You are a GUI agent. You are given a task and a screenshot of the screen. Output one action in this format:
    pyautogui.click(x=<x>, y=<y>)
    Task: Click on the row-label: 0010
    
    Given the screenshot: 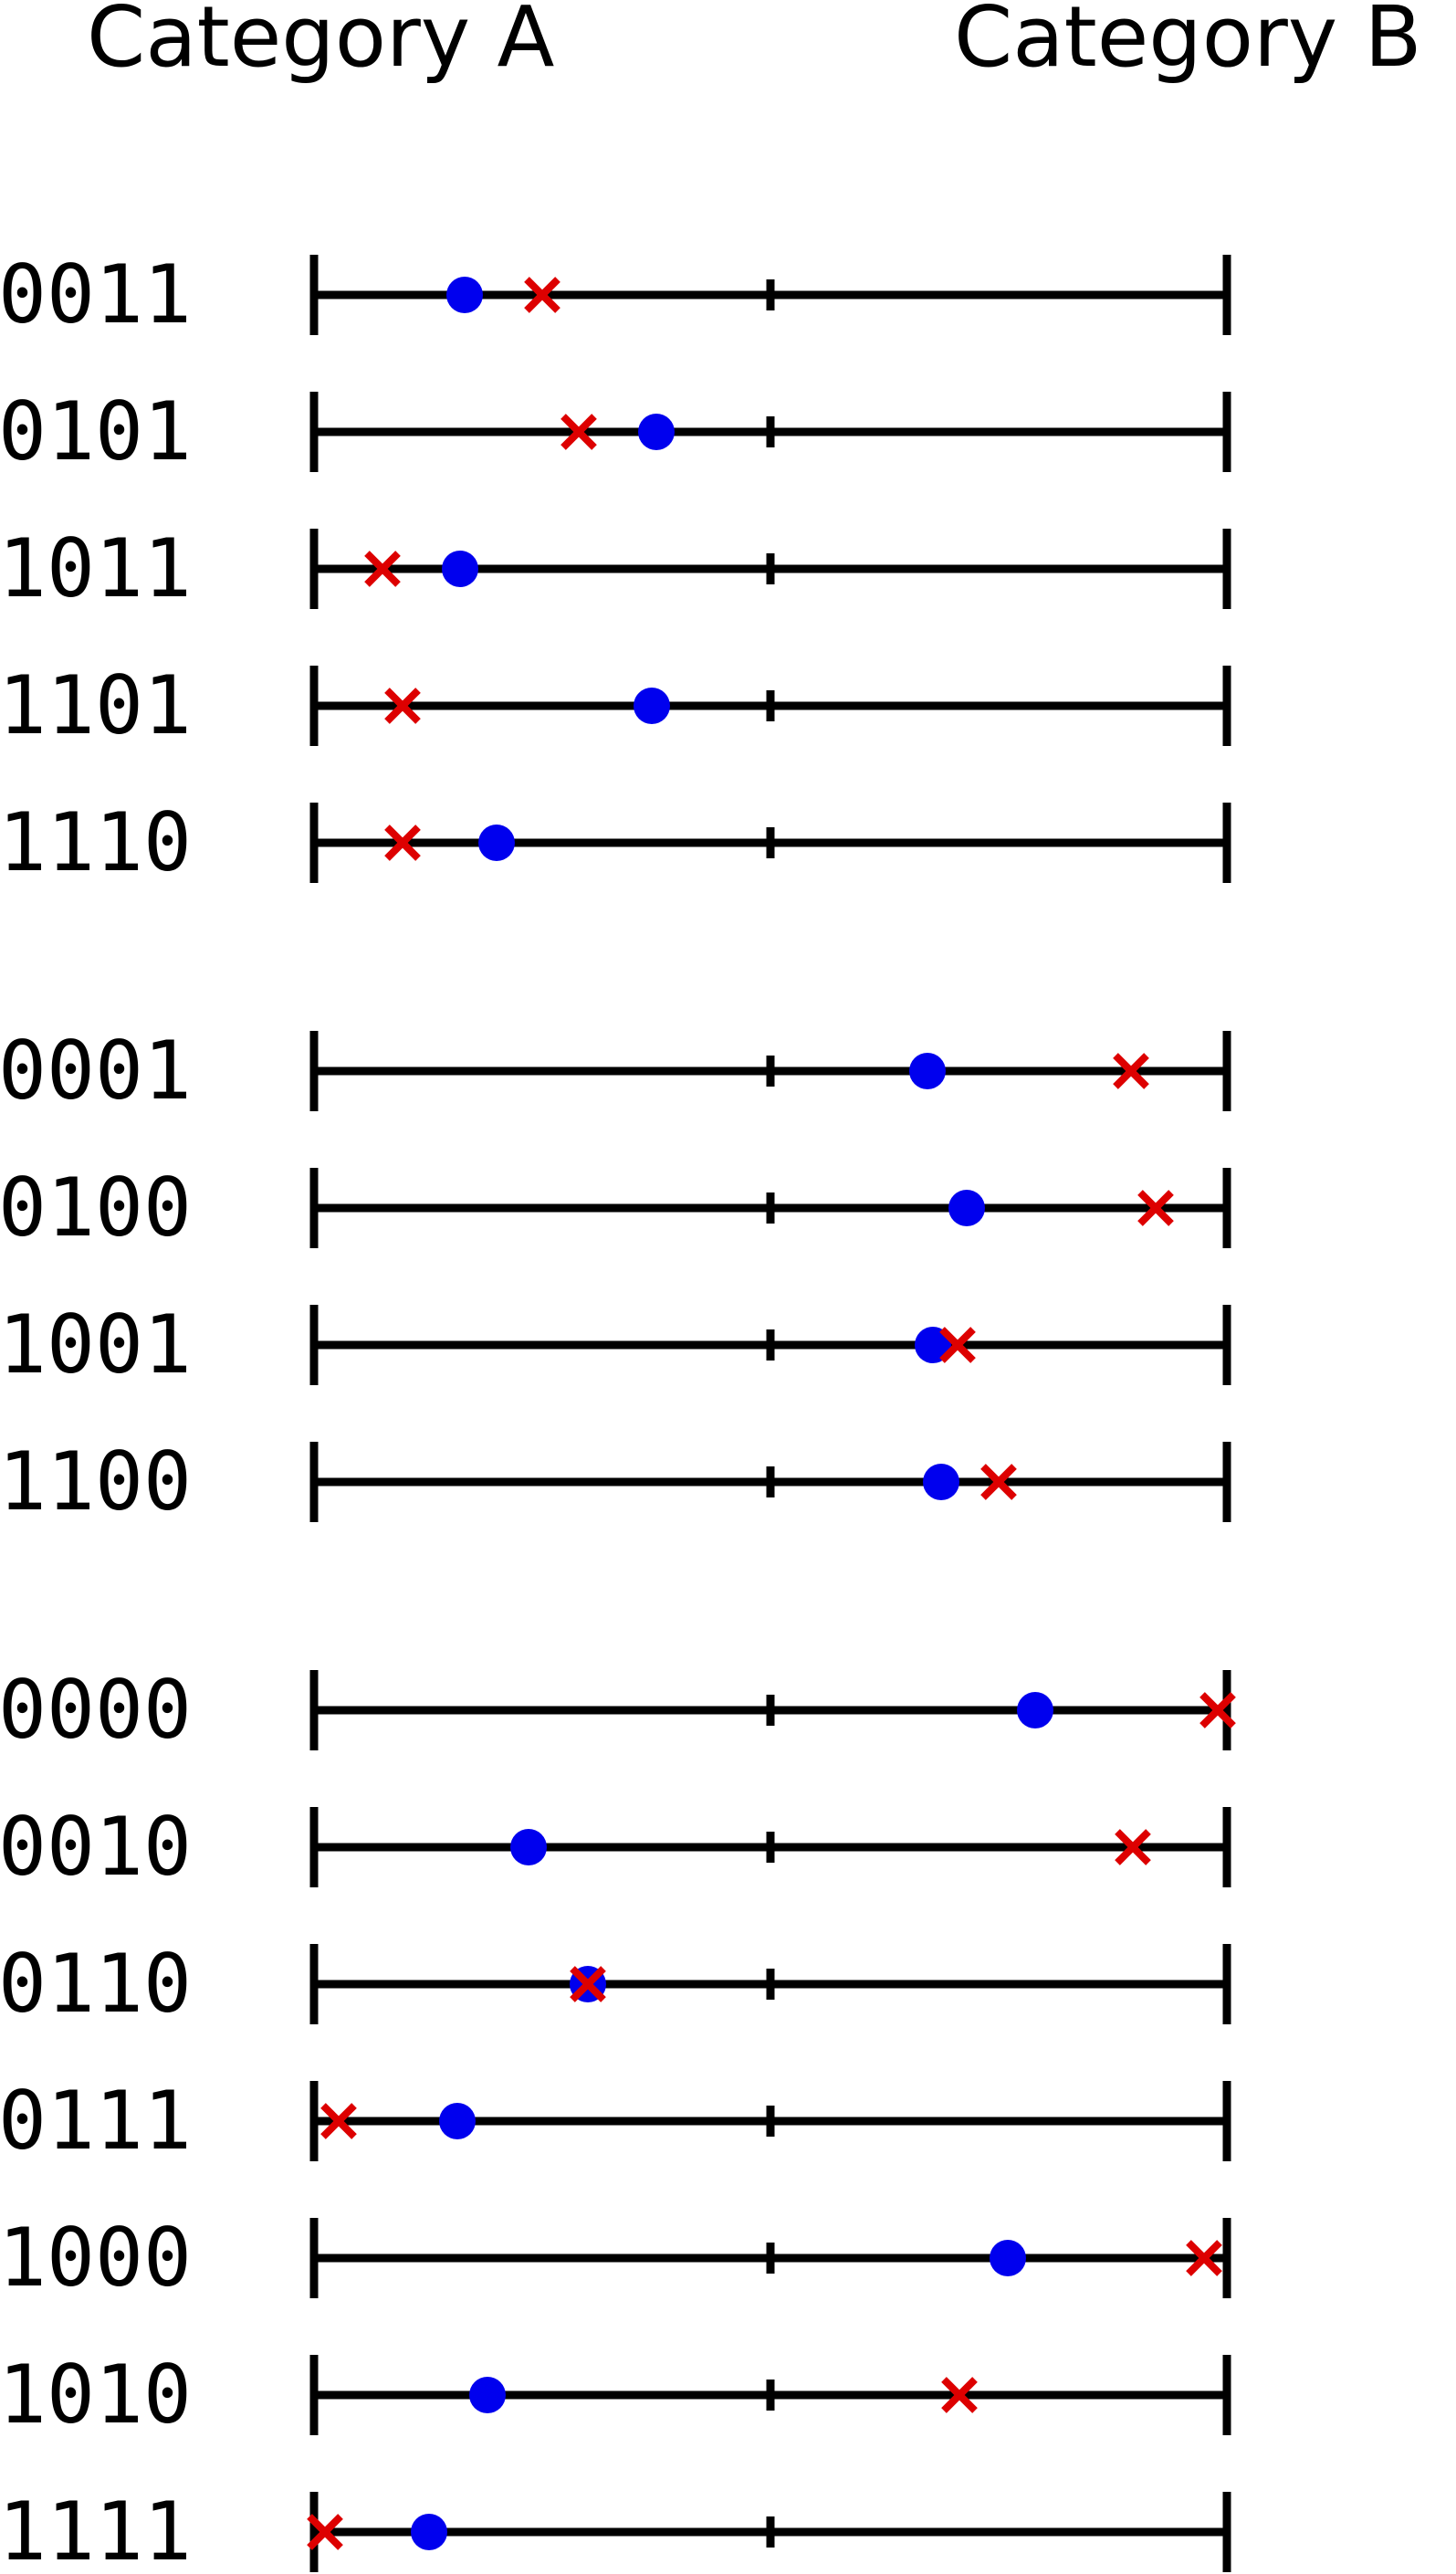 What is the action you would take?
    pyautogui.click(x=96, y=1847)
    